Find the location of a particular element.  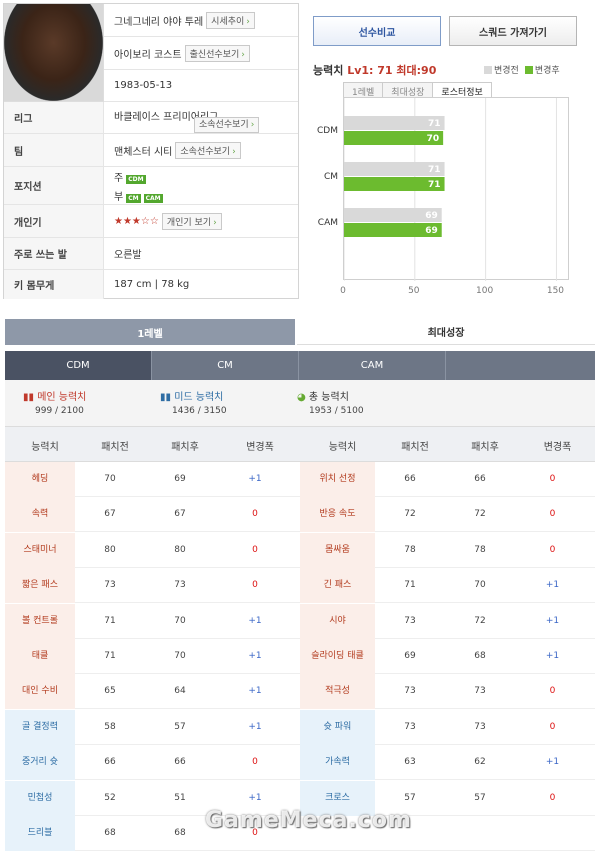

stat-before: 65 is located at coordinates (110, 691).